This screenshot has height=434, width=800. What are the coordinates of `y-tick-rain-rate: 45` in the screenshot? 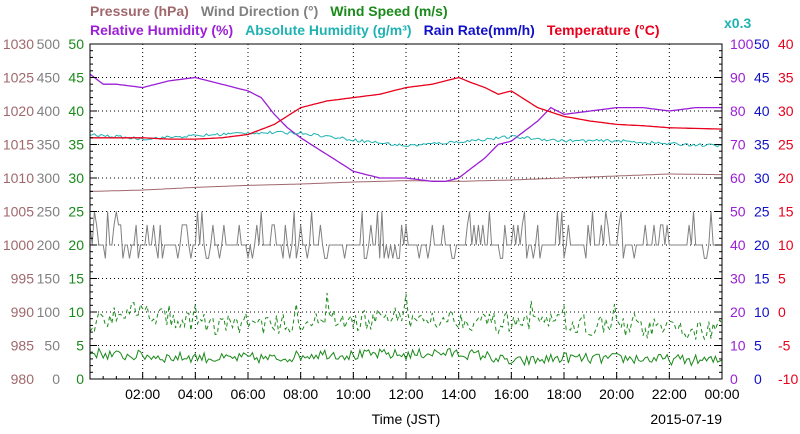 It's located at (762, 78).